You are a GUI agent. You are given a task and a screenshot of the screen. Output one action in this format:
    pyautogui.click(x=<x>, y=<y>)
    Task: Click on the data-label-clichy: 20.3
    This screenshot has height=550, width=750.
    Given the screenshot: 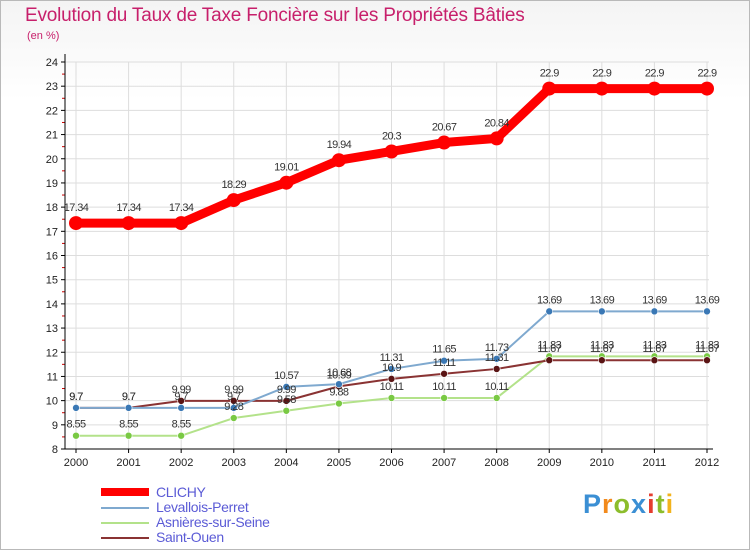 What is the action you would take?
    pyautogui.click(x=391, y=136)
    